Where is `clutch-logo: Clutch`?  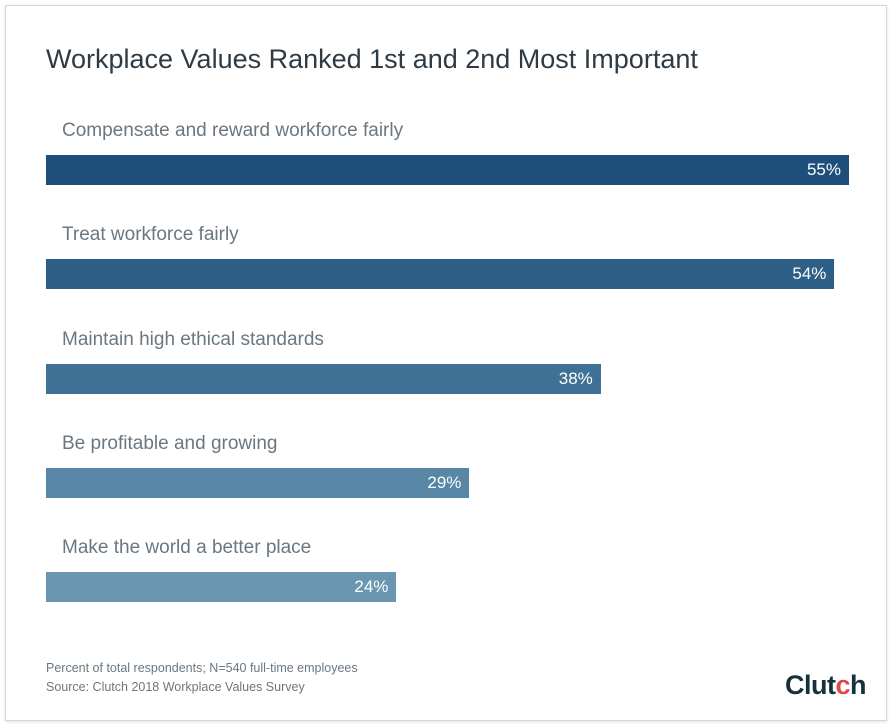
clutch-logo: Clutch is located at coordinates (826, 685).